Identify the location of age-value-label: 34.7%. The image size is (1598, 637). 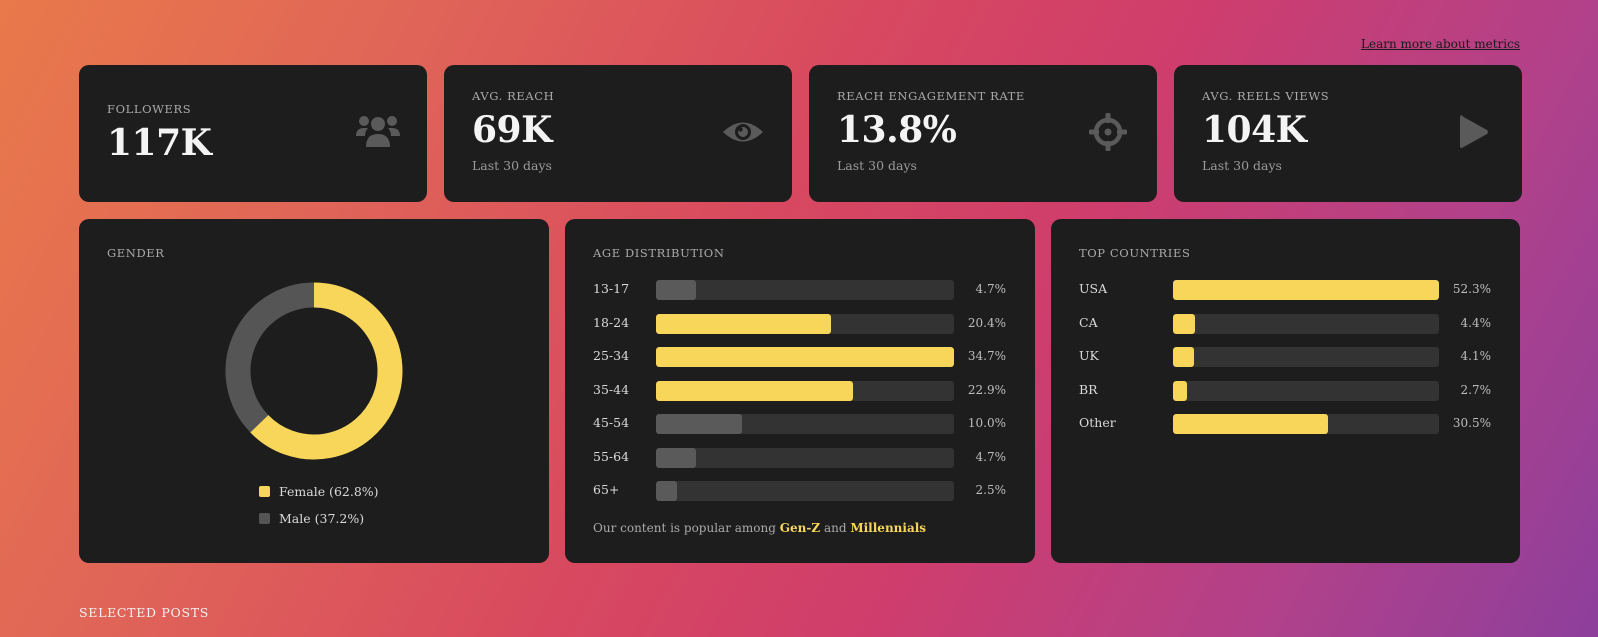
(986, 356).